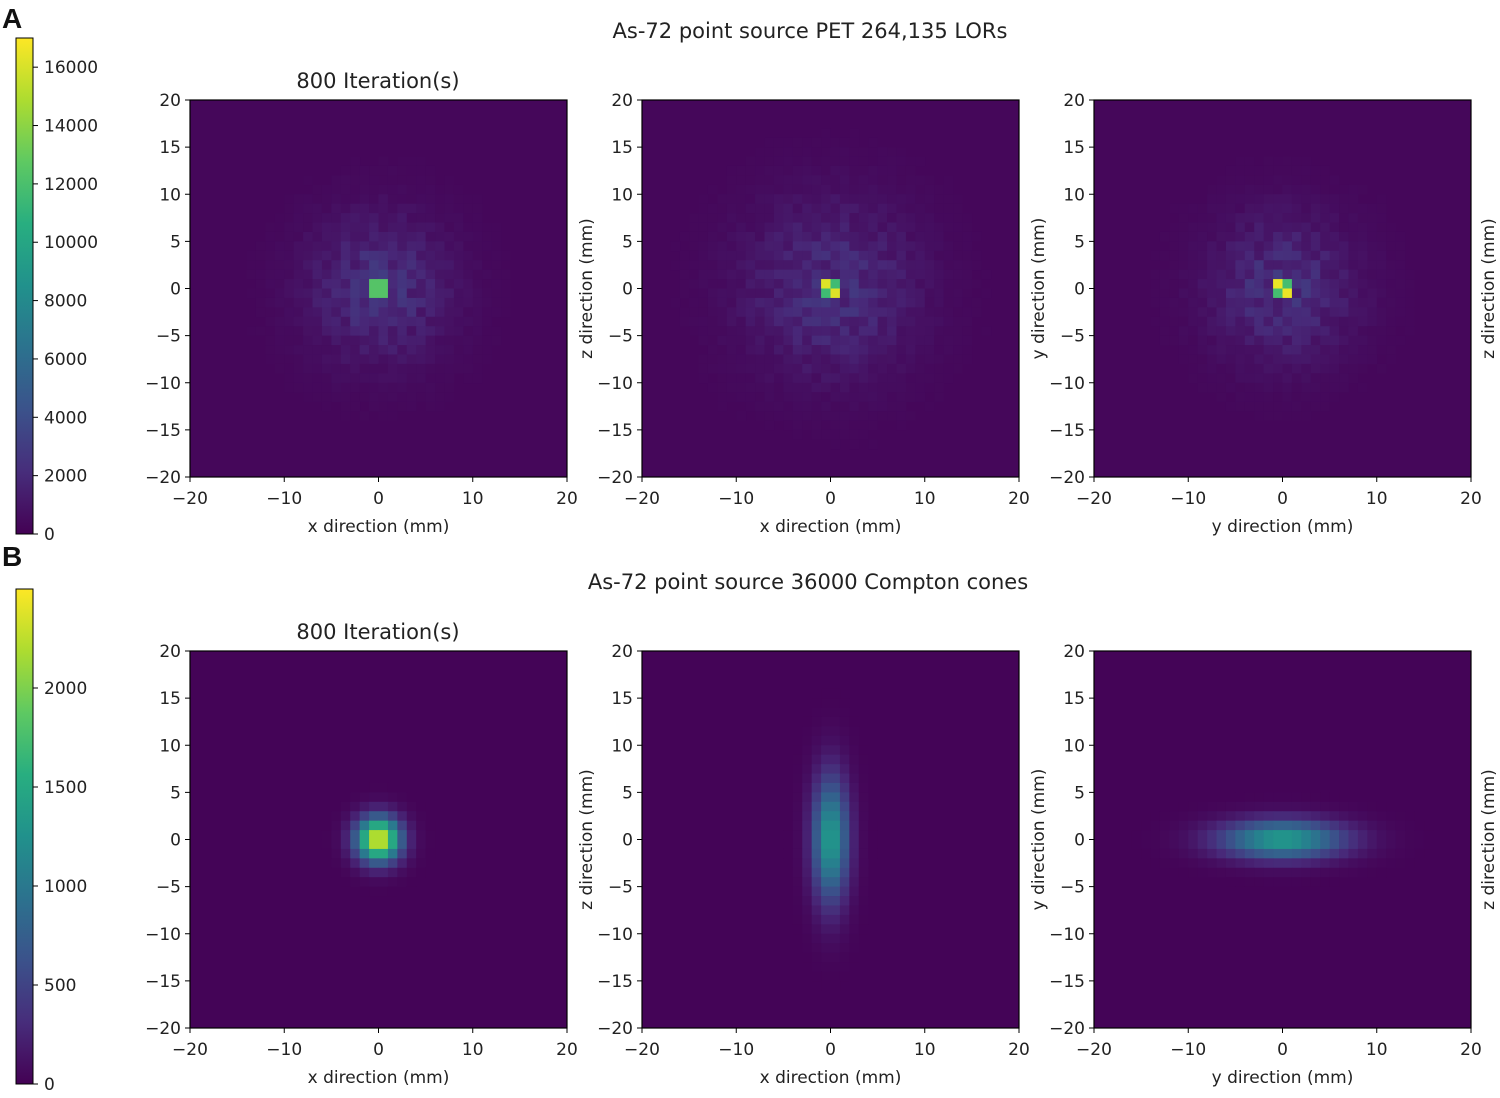 This screenshot has height=1098, width=1500. Describe the element at coordinates (808, 582) in the screenshot. I see `row-b-title: As-72 point source 36000 Compton cones` at that location.